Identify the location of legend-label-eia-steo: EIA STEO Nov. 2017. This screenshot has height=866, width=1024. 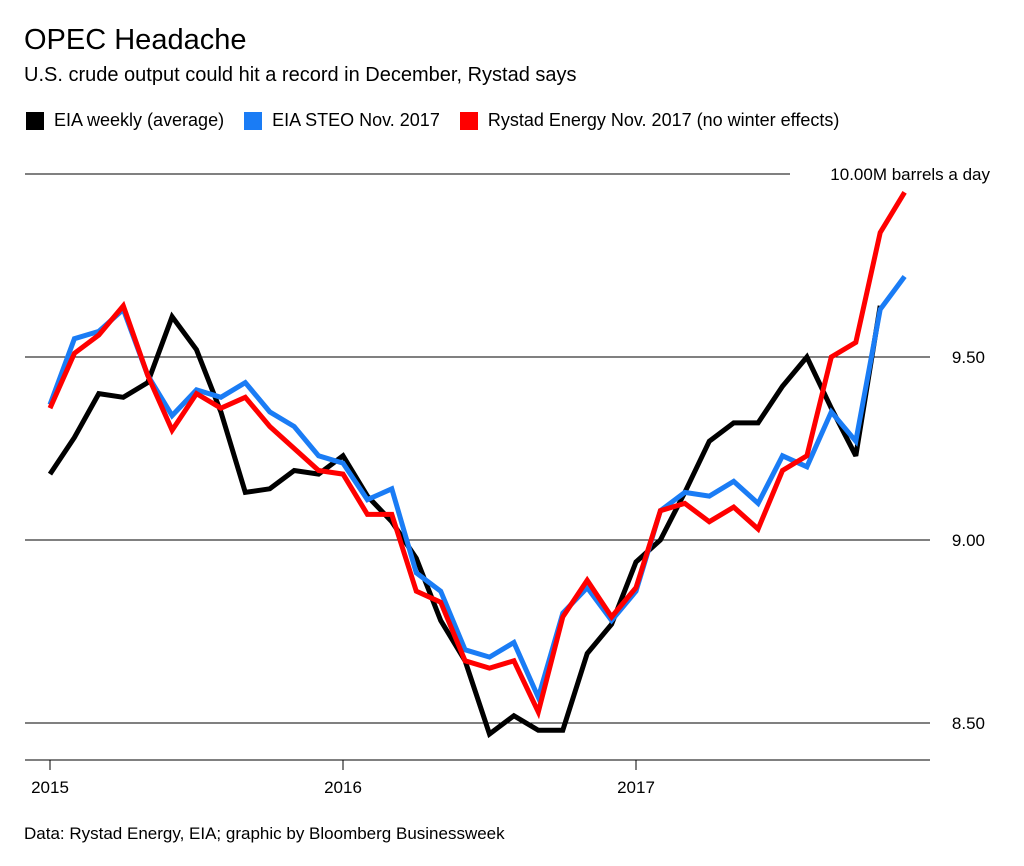
(356, 120).